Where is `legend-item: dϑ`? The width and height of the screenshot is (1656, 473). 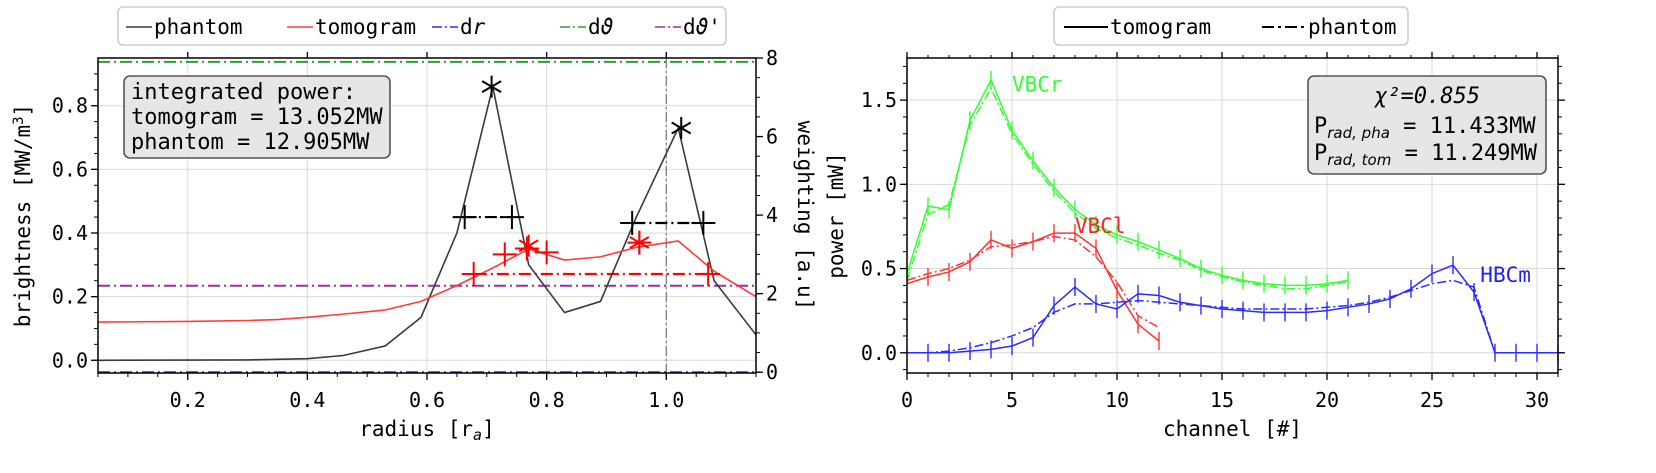
legend-item: dϑ is located at coordinates (587, 27).